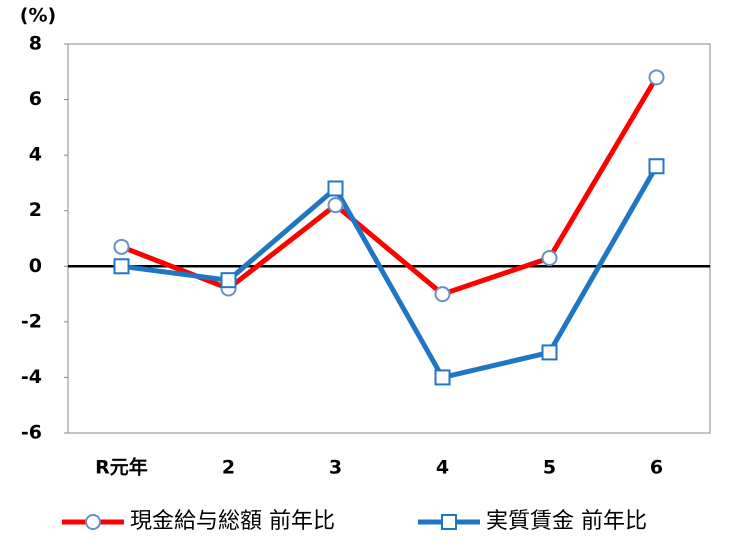 The width and height of the screenshot is (740, 550). What do you see at coordinates (38, 16) in the screenshot?
I see `y-axis-unit: (%)` at bounding box center [38, 16].